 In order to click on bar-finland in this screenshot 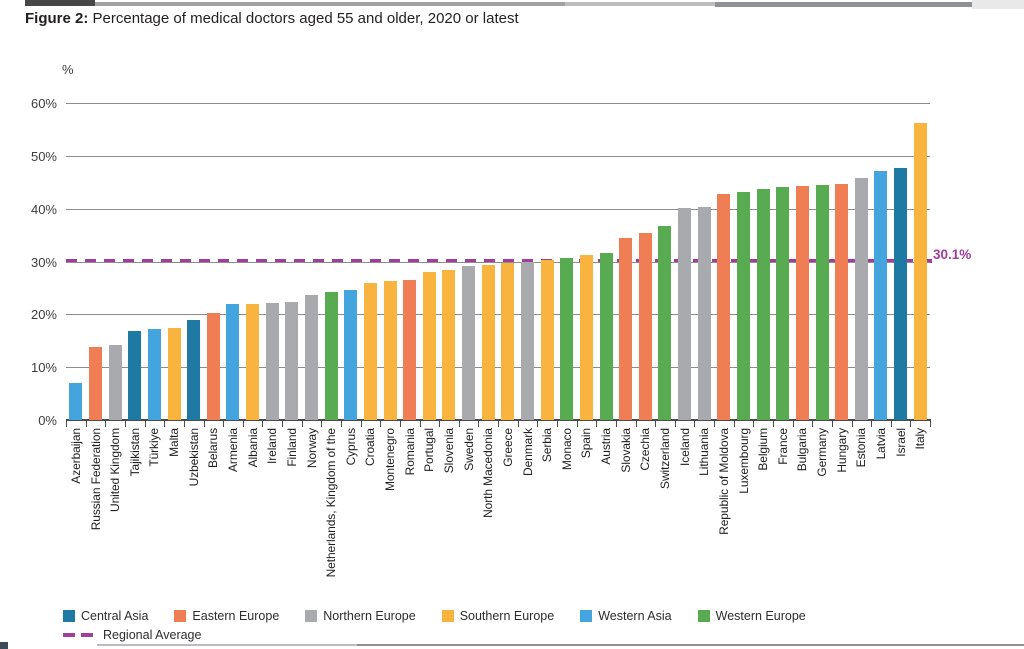, I will do `click(292, 360)`.